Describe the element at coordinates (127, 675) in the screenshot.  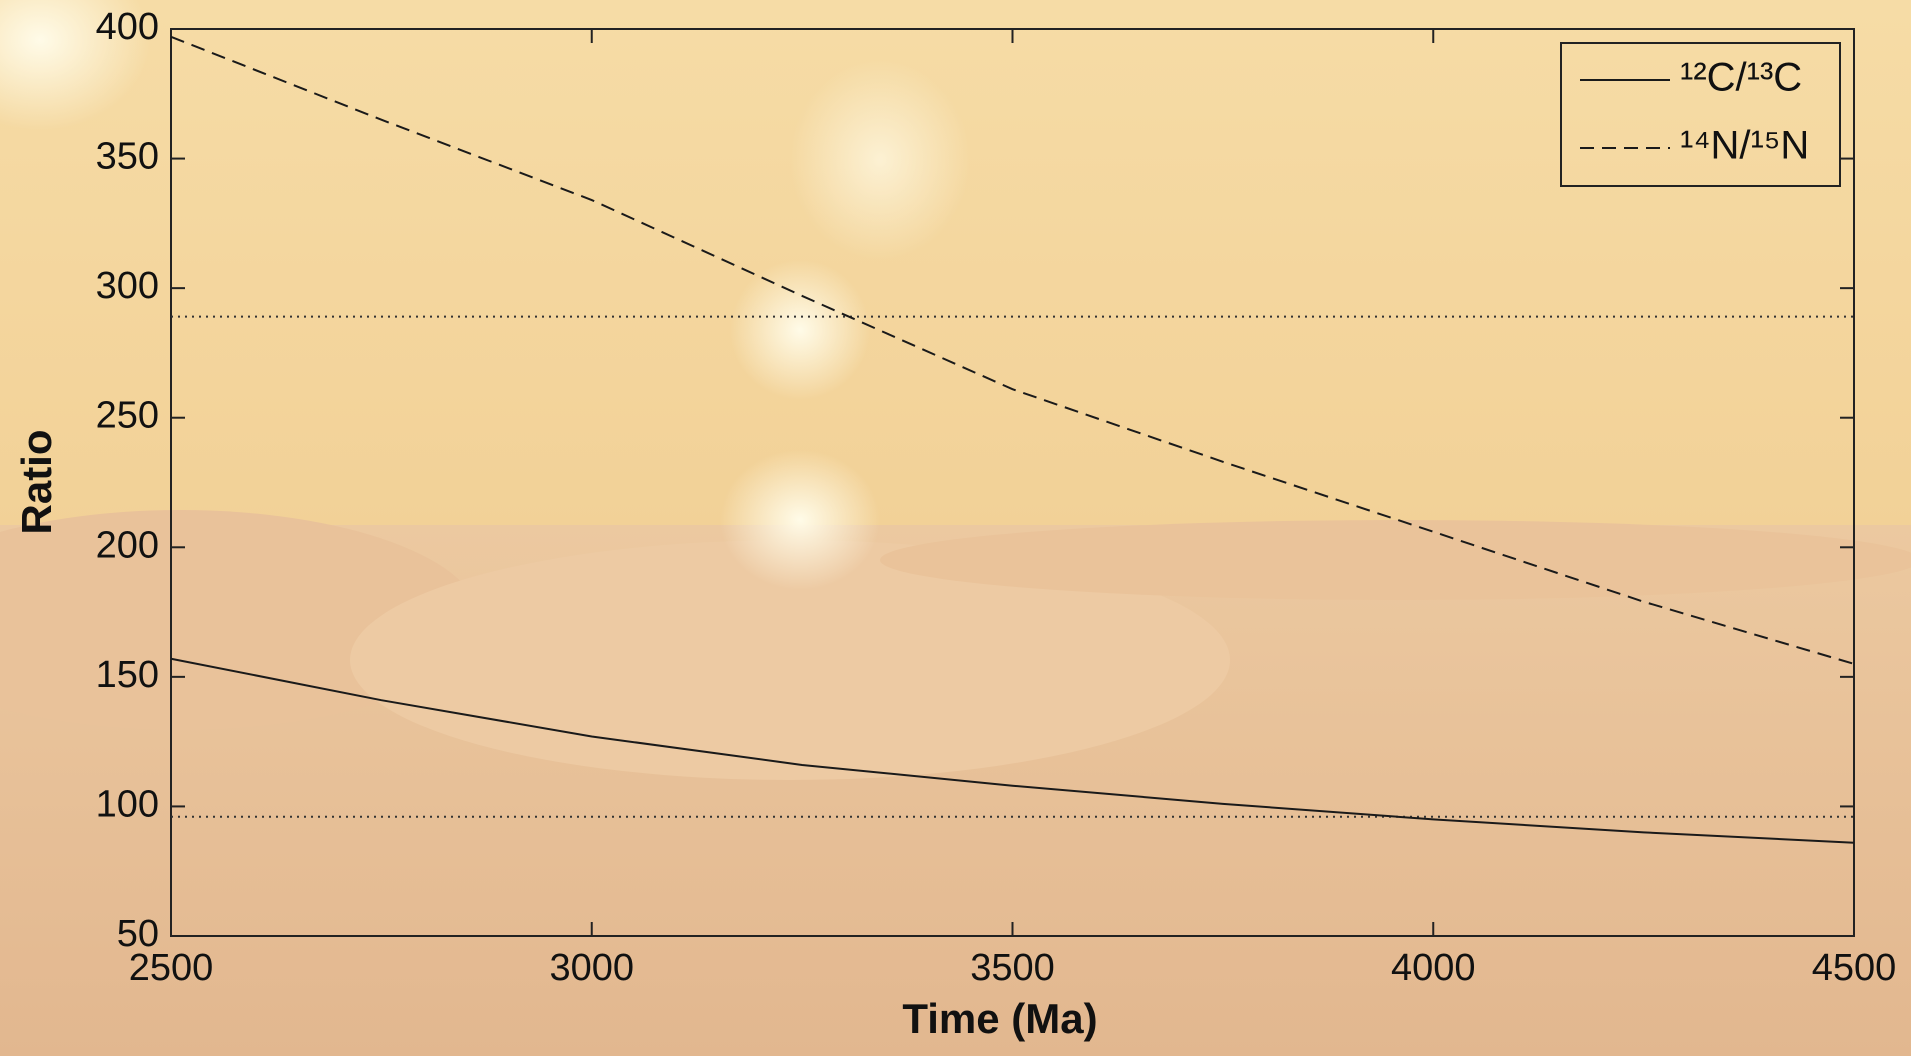
I see `y-tick-label: 150` at that location.